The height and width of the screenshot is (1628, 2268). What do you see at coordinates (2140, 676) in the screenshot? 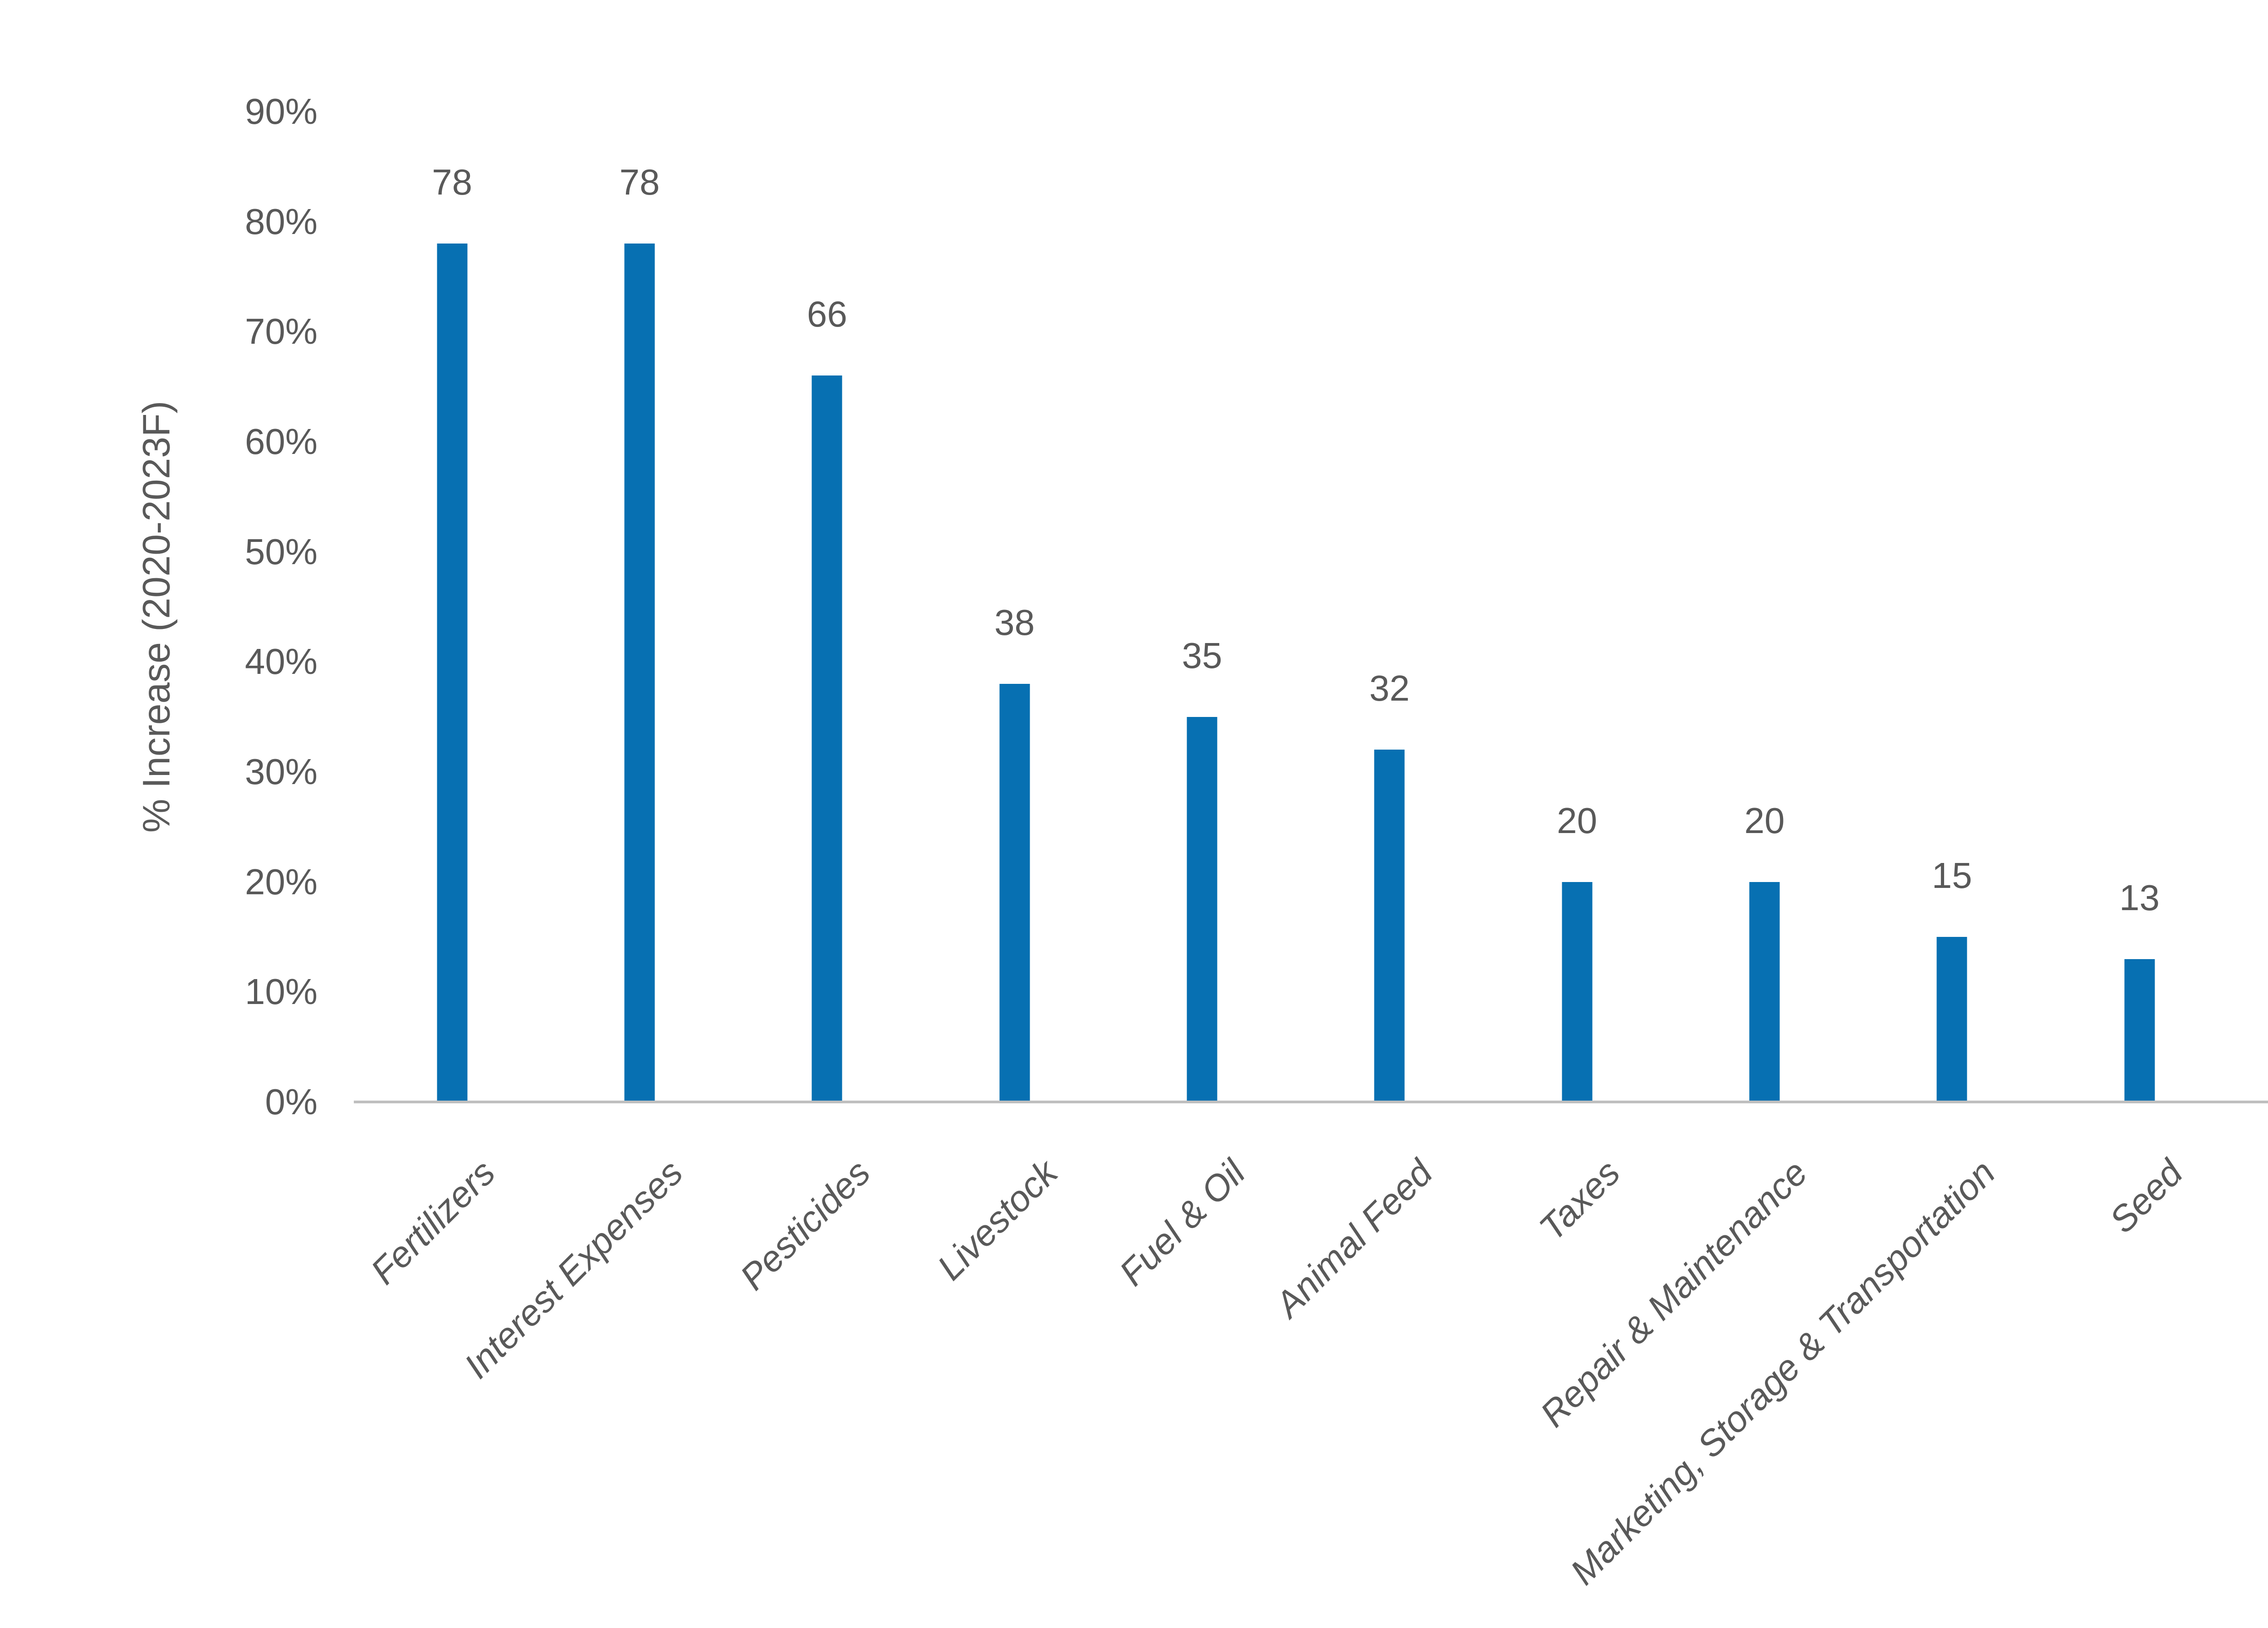
I see `bar-slot: 13 Seed` at bounding box center [2140, 676].